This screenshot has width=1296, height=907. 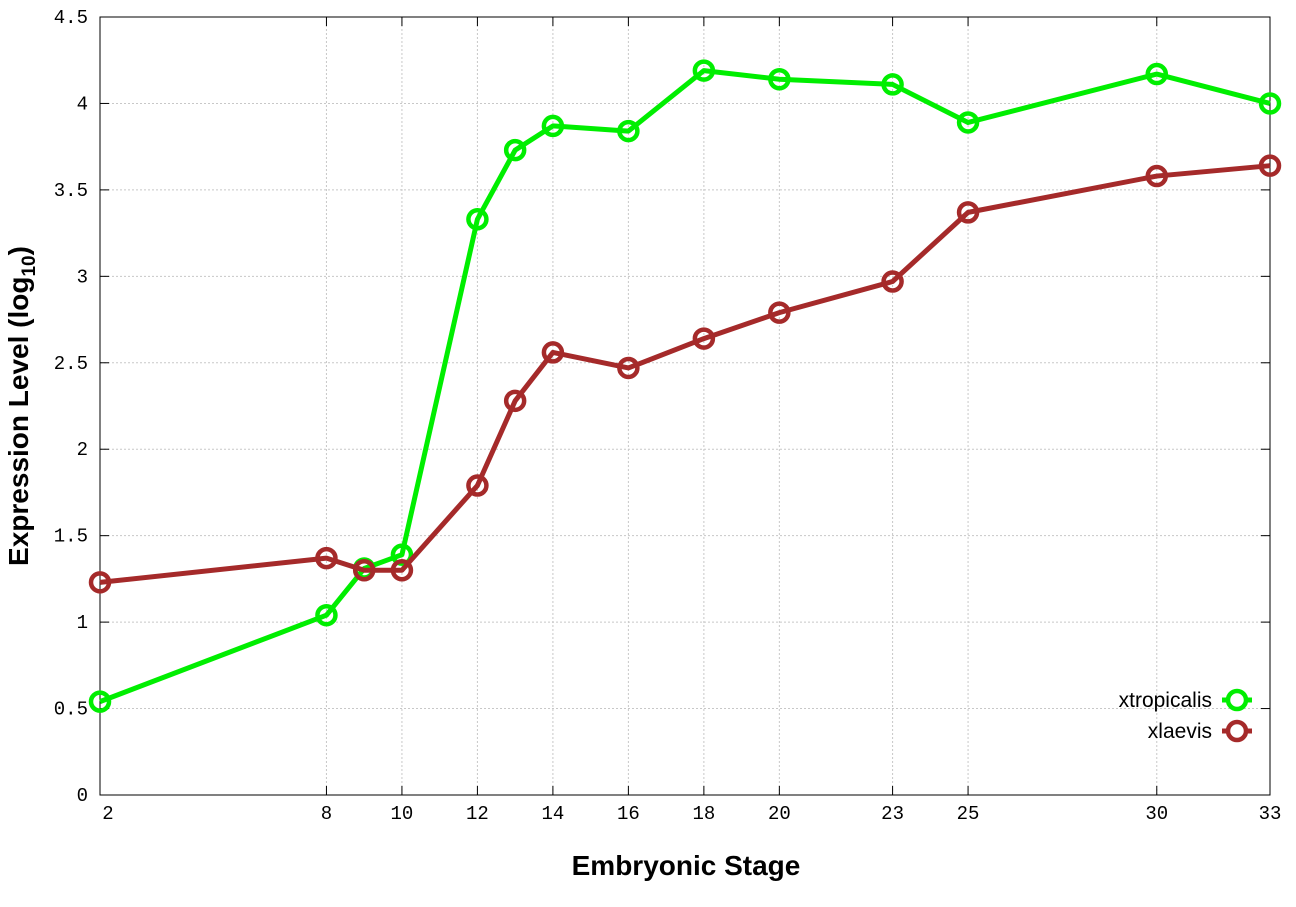 I want to click on y-axis-label-end: ), so click(x=18, y=250).